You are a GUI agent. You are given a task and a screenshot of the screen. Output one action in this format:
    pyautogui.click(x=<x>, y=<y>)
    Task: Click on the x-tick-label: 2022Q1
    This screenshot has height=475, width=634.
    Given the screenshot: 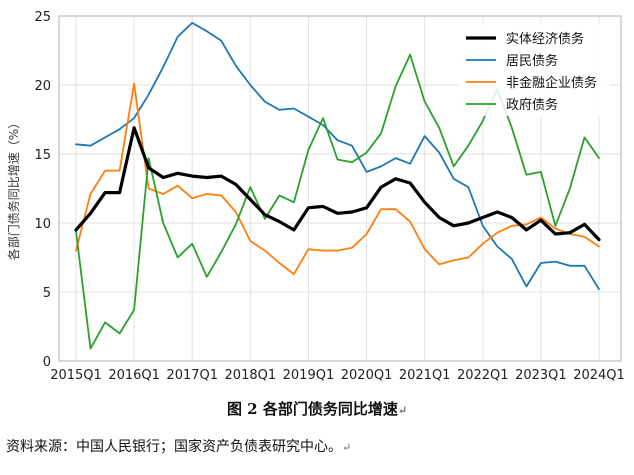 What is the action you would take?
    pyautogui.click(x=483, y=375)
    